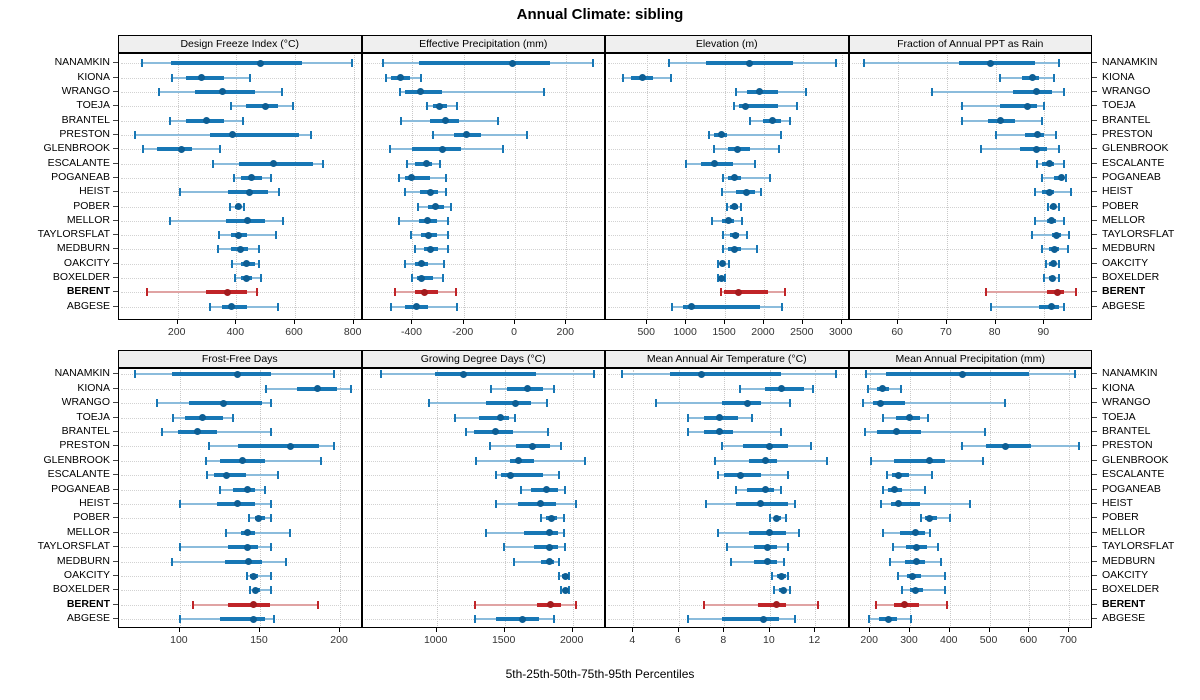  Describe the element at coordinates (1127, 133) in the screenshot. I see `station-label-right: PRESTON` at that location.